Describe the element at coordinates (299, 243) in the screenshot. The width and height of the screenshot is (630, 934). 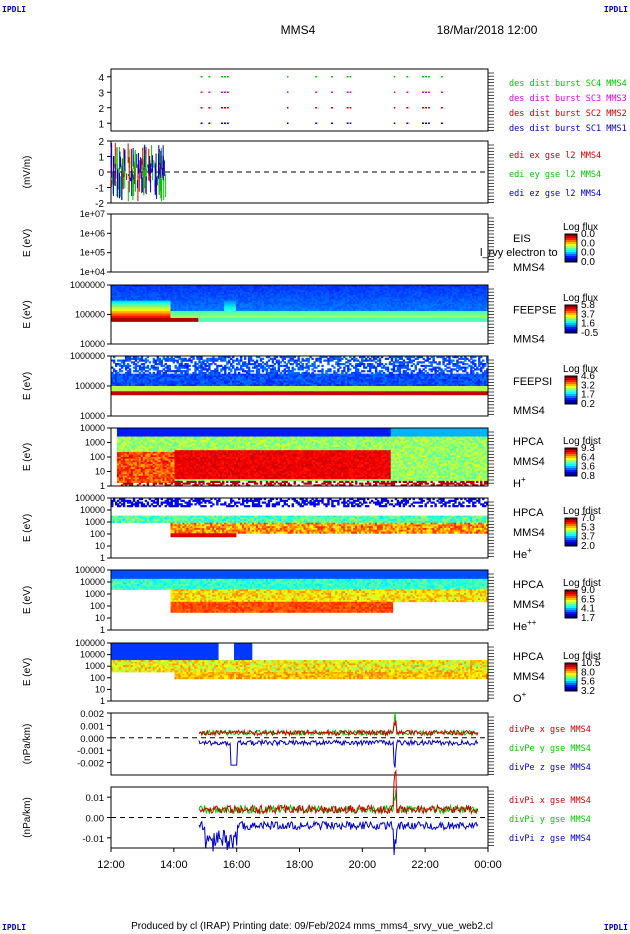
I see `eis-frame` at that location.